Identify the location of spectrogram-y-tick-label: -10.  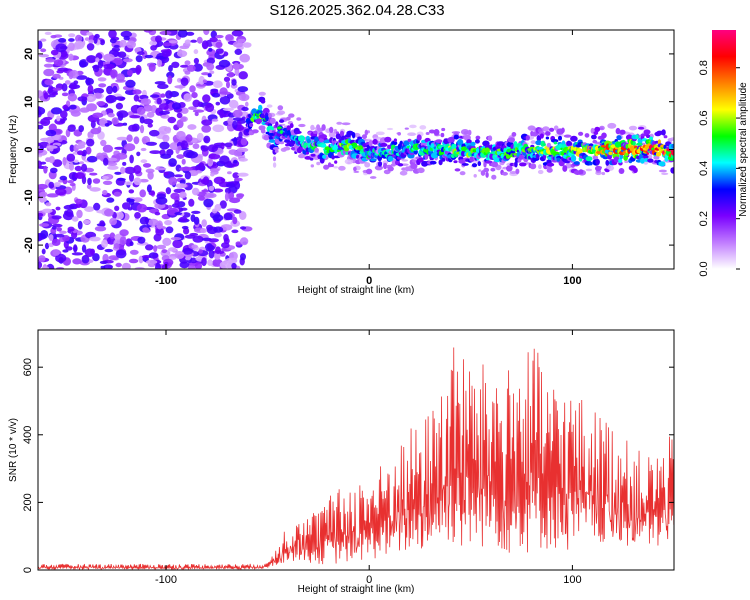
(29, 197).